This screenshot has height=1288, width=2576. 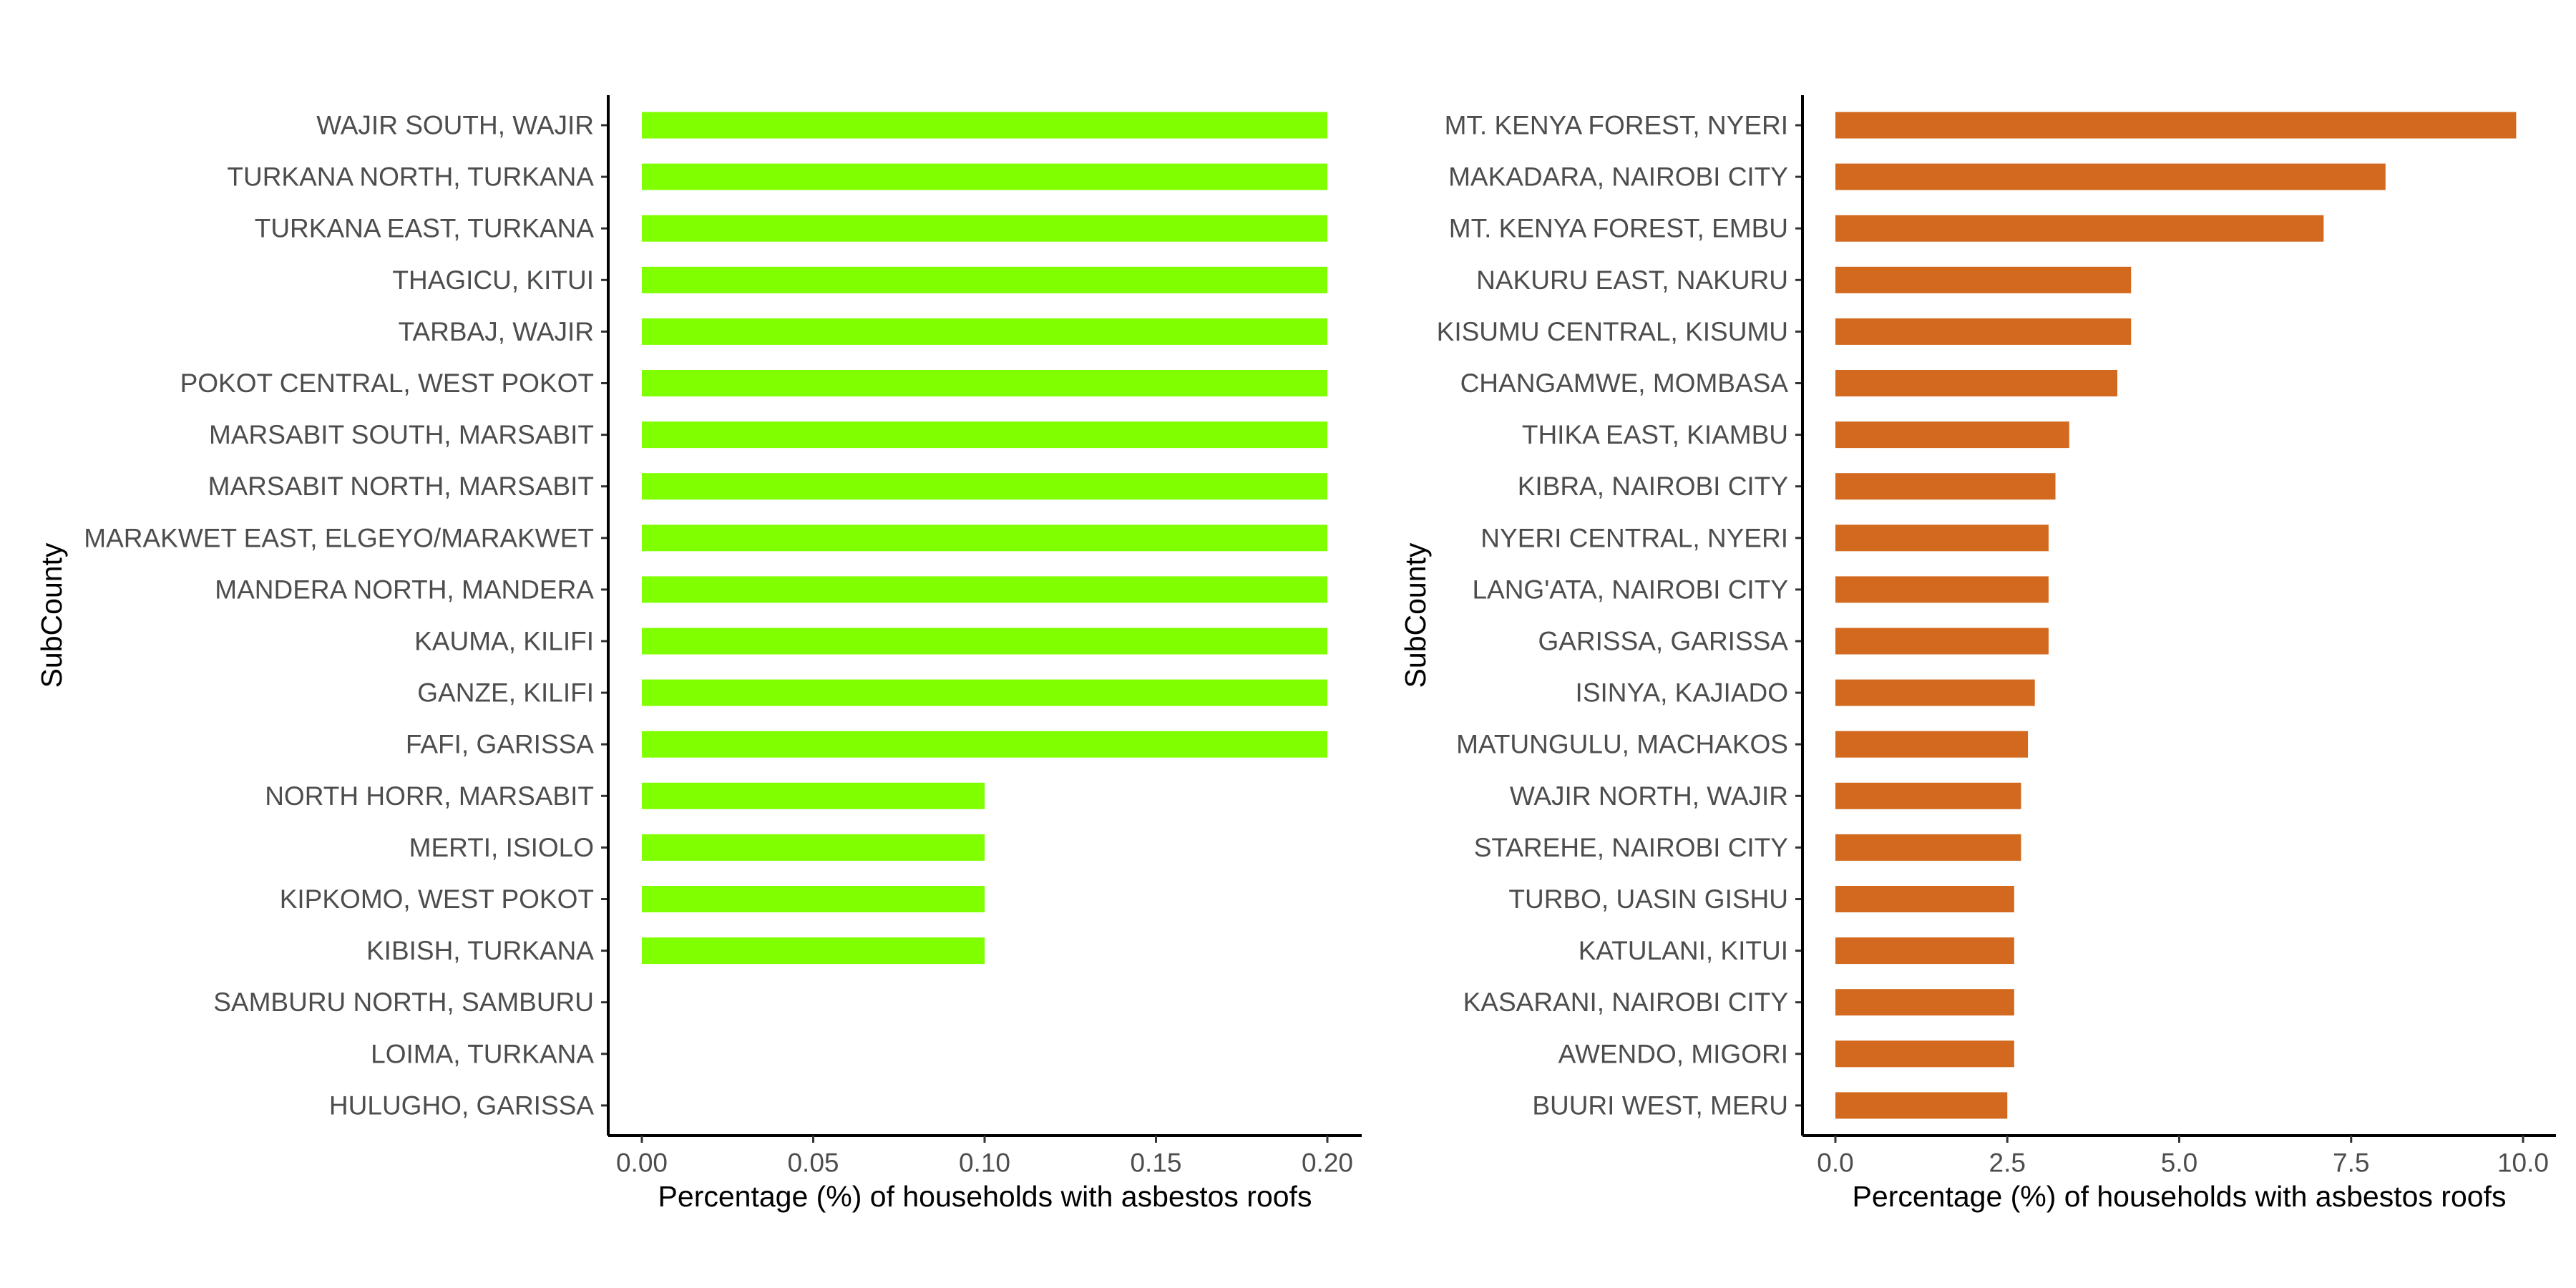 I want to click on y-tick-label: TURKANA NORTH, TURKANA, so click(x=410, y=177).